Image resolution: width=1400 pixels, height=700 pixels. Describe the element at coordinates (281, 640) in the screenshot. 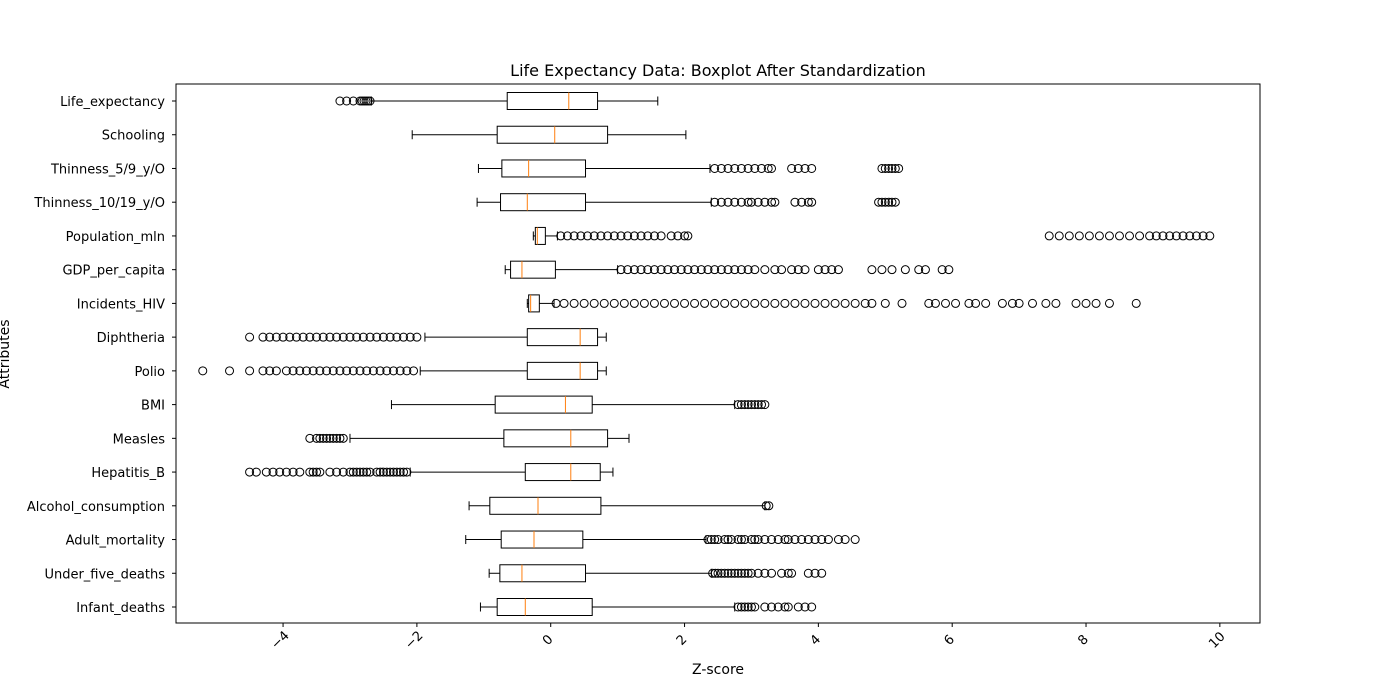

I see `x-tick-label: −4` at that location.